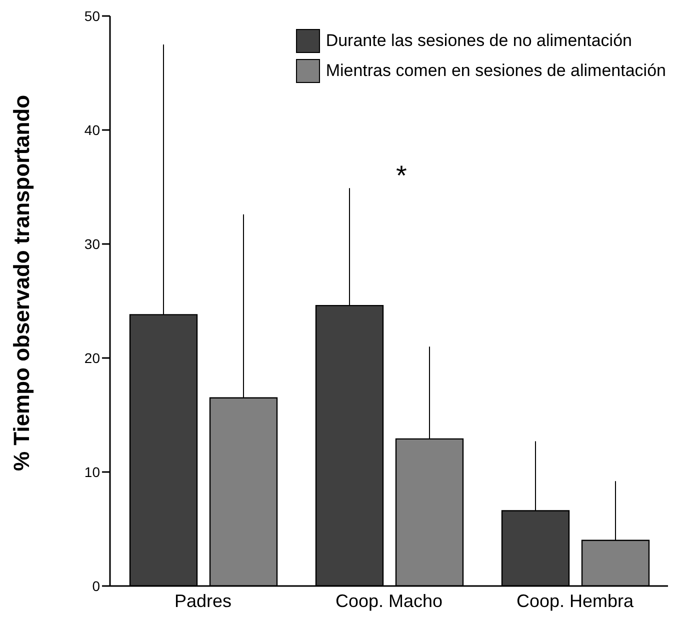  Describe the element at coordinates (479, 41) in the screenshot. I see `legend-label: Durante las sesiones de no alimentación` at that location.